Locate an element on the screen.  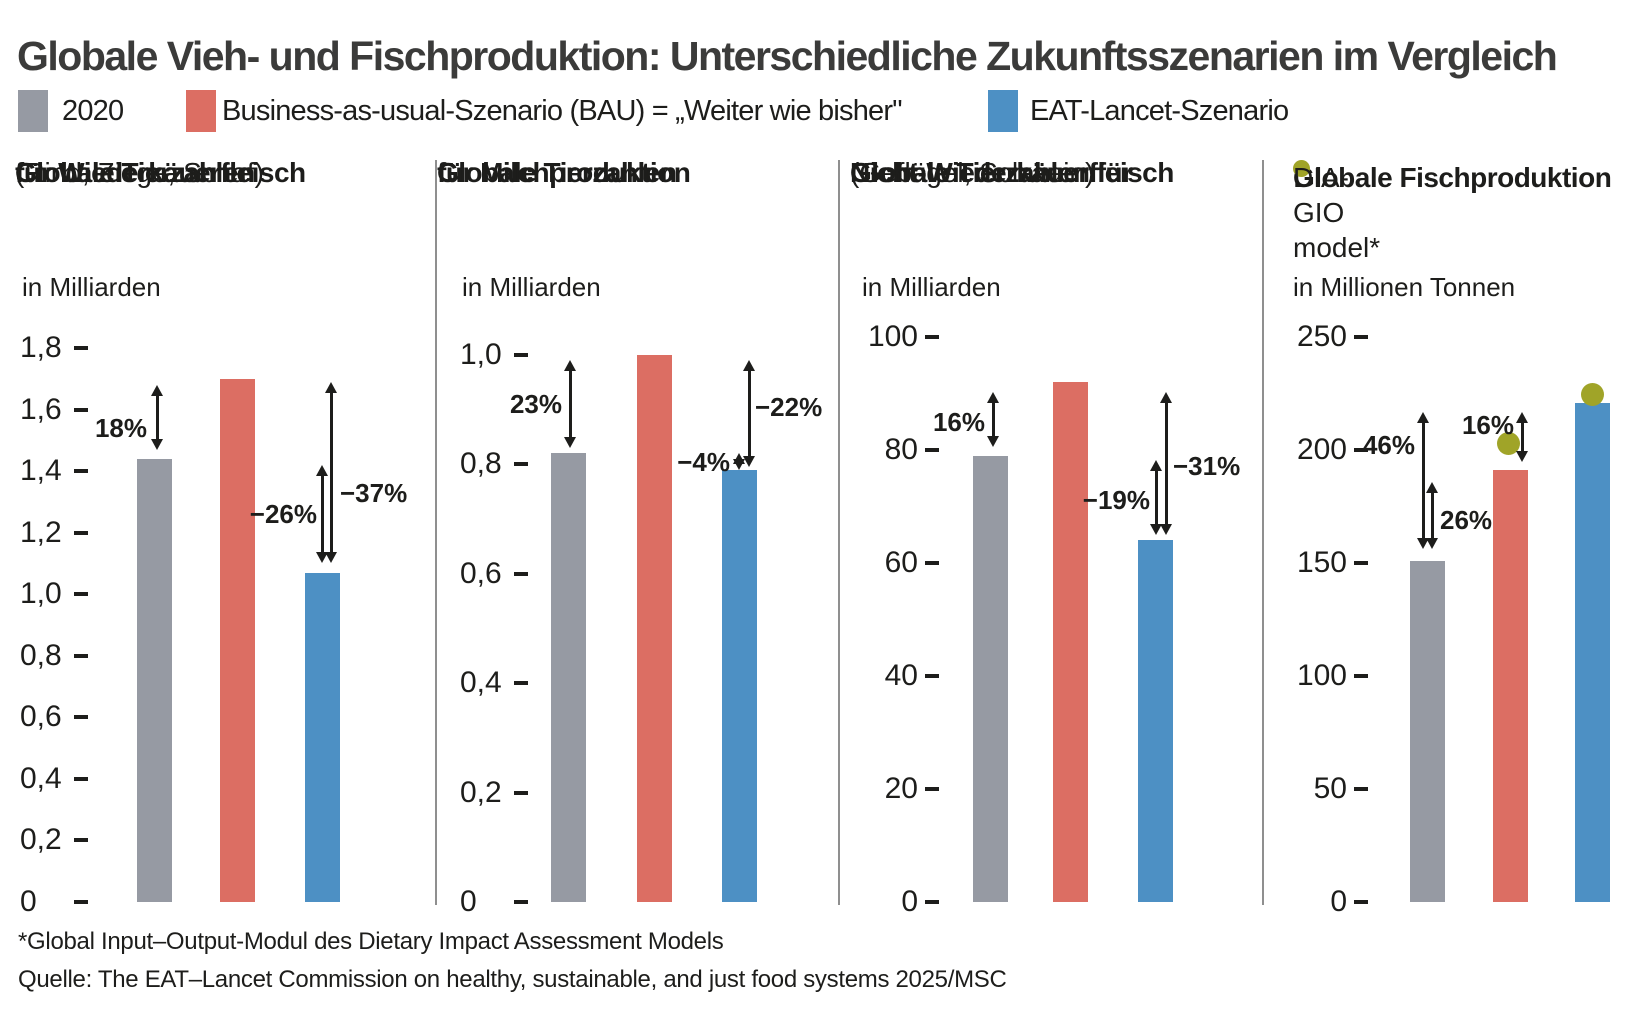
axis-unit-label: in Millionen Tonnen is located at coordinates (1404, 287).